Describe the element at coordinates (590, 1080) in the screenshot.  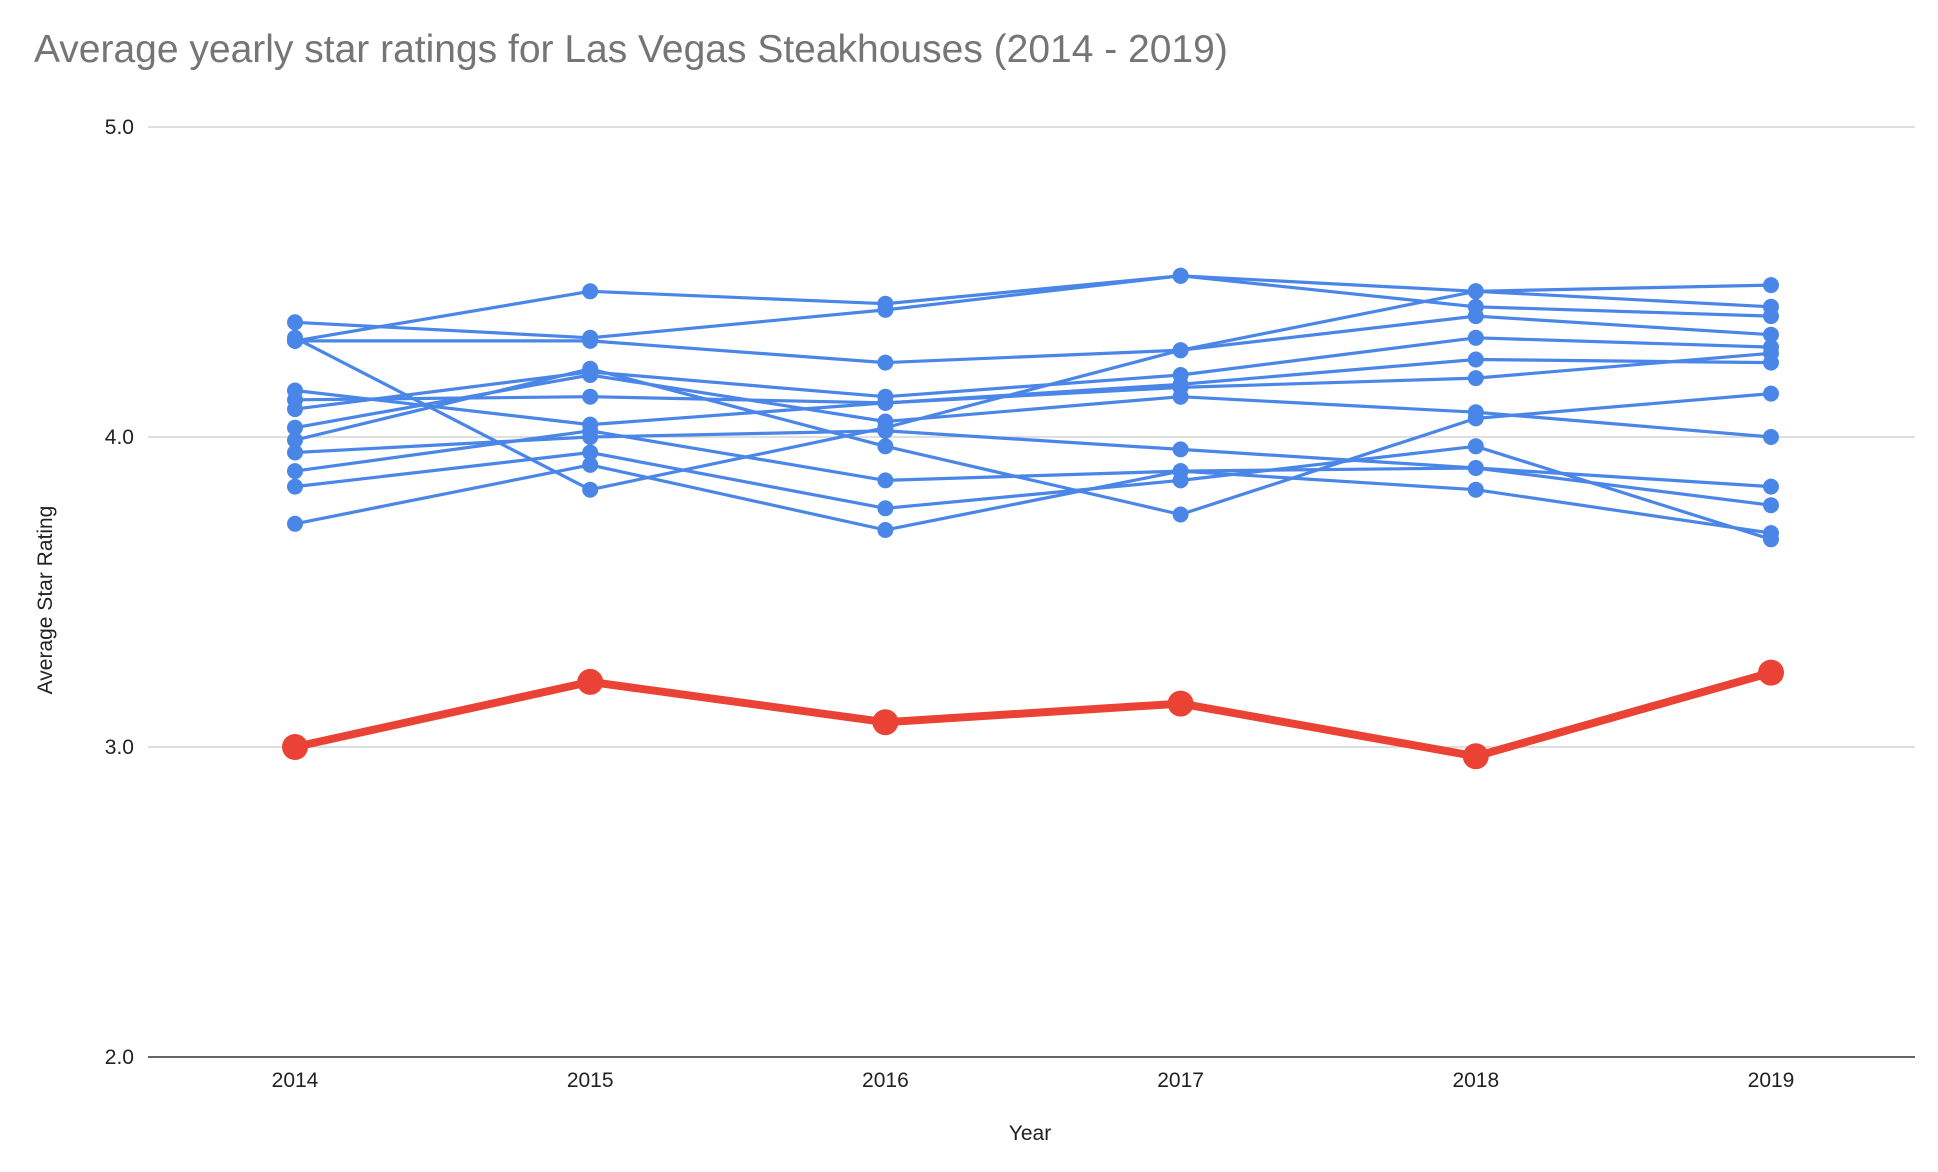
I see `x-tick-label: 2015` at that location.